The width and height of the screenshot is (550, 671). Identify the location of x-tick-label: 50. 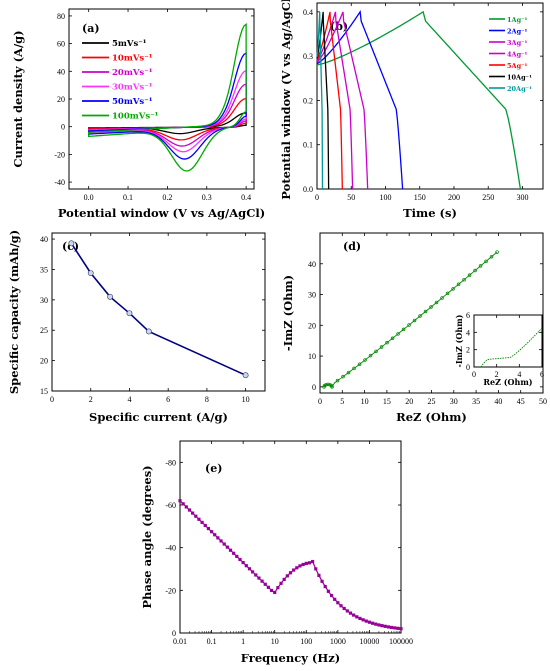
(351, 197).